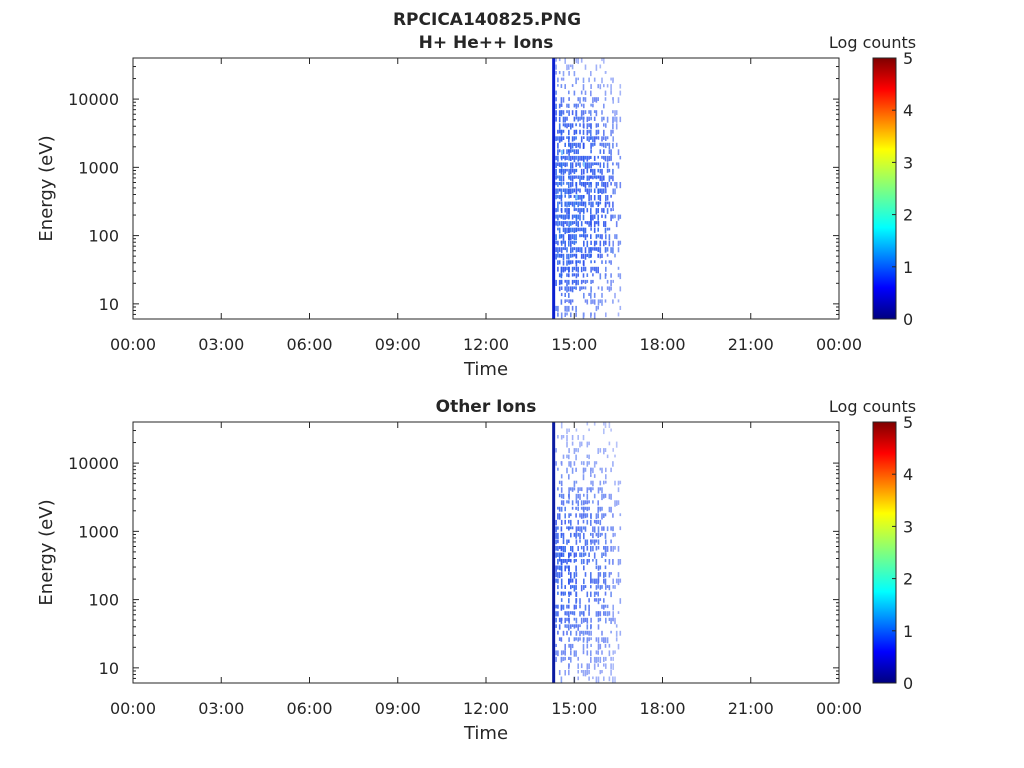 The height and width of the screenshot is (768, 1024). Describe the element at coordinates (486, 344) in the screenshot. I see `x-tick-label: 12:00` at that location.